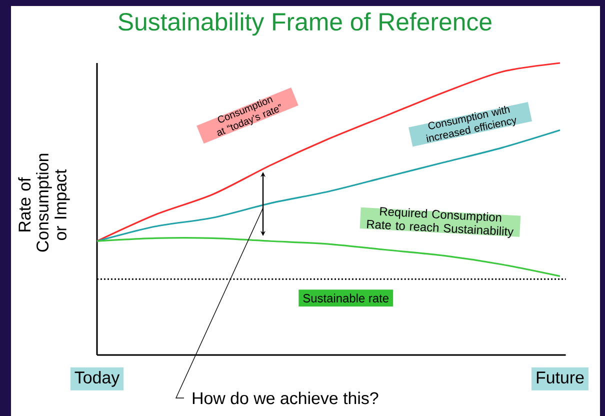 The height and width of the screenshot is (416, 605). I want to click on ref-line-label: Sustainable rate, so click(346, 298).